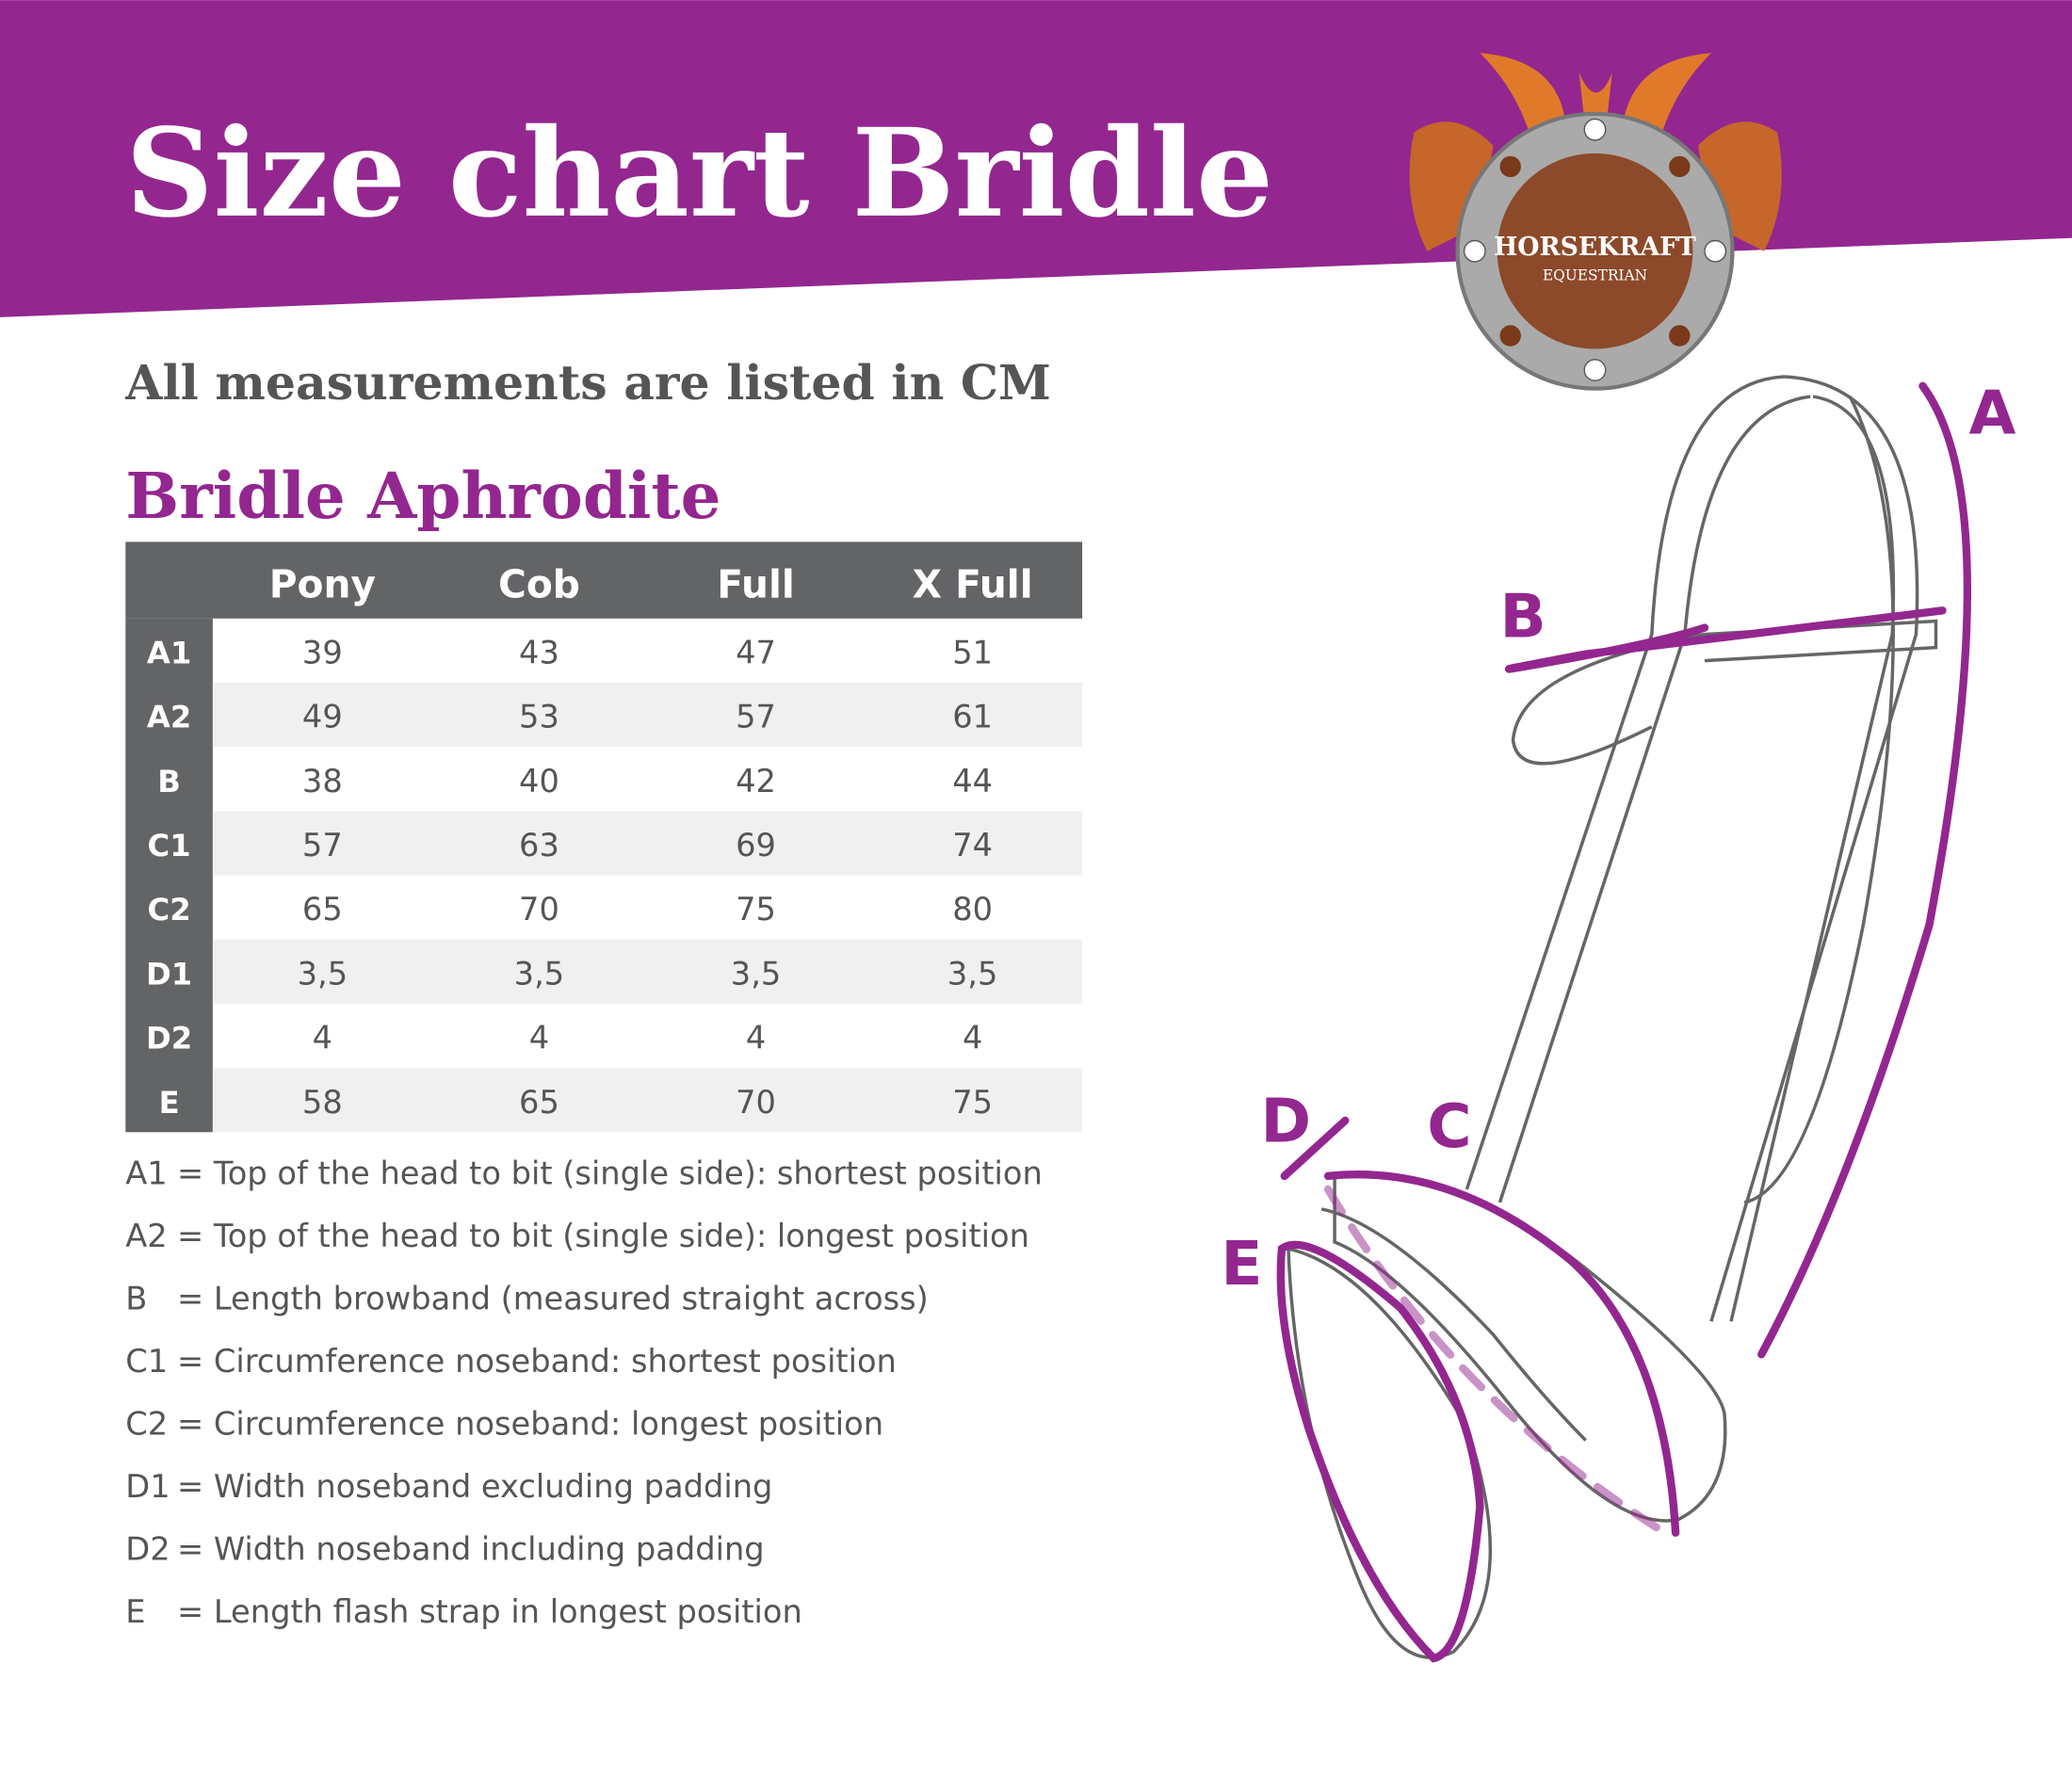 The image size is (2072, 1776). What do you see at coordinates (146, 1361) in the screenshot?
I see `legend-key: C1` at bounding box center [146, 1361].